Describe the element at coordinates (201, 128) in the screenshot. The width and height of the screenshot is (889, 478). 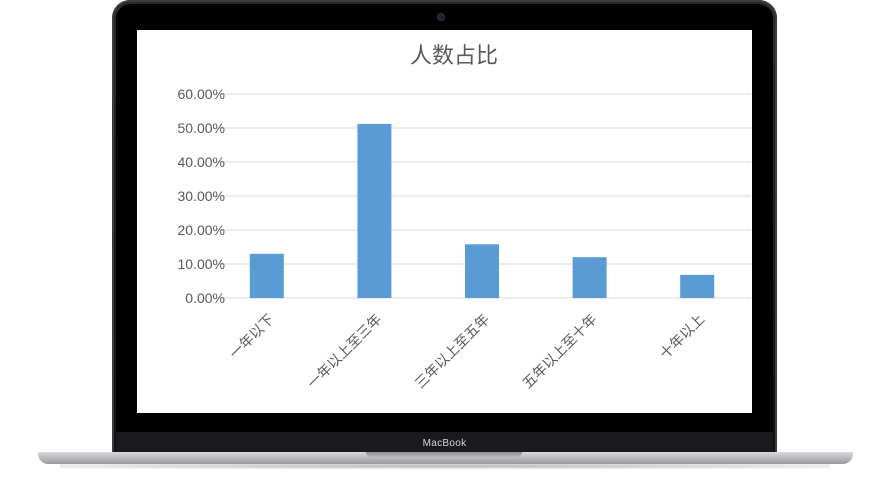
I see `y-tick-label: 50.00%` at that location.